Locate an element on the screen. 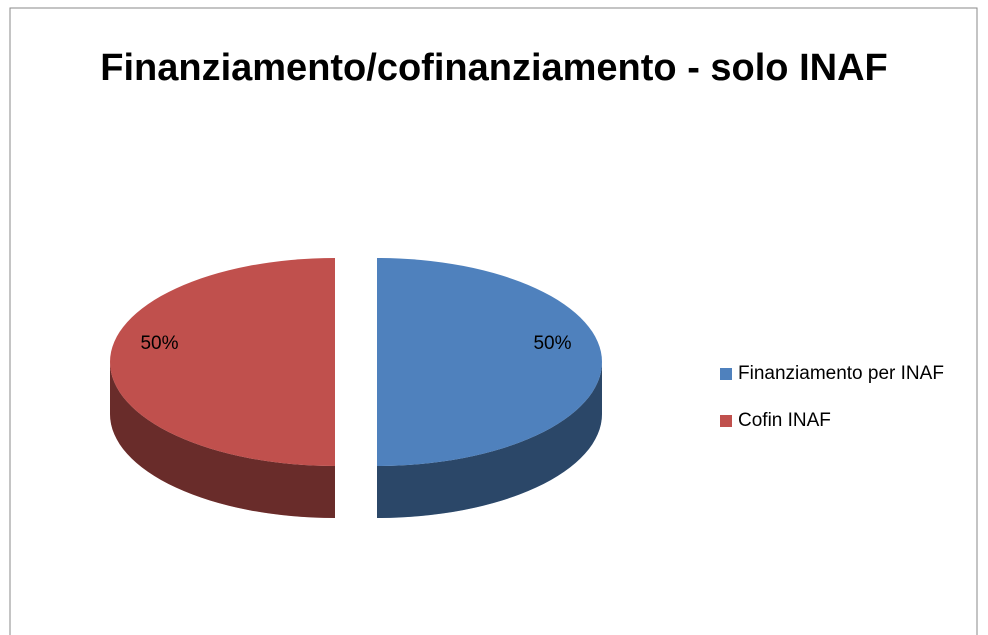  legend-label: Finanziamento per INAF is located at coordinates (841, 373).